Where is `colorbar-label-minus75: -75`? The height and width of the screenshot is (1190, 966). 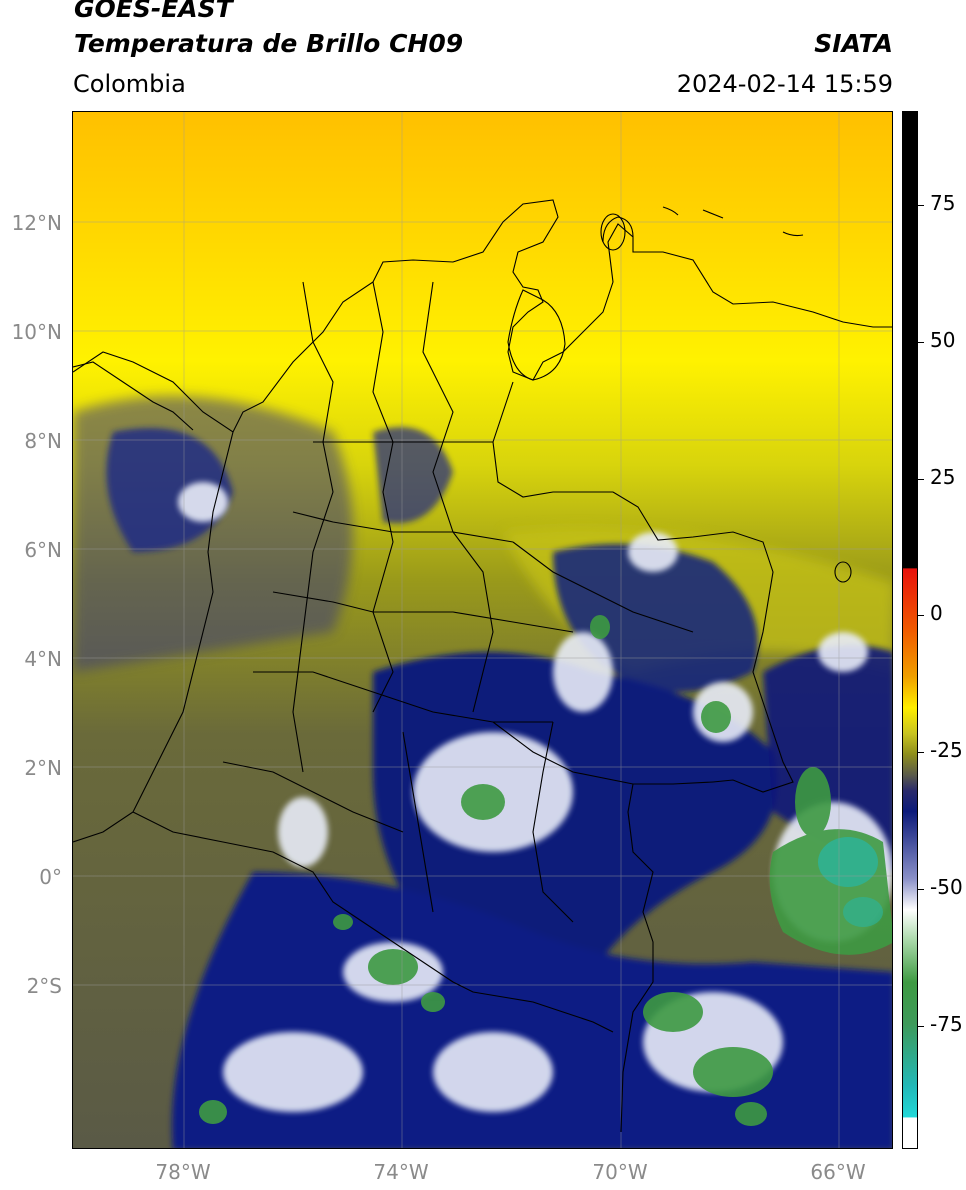
colorbar-label-minus75: -75 is located at coordinates (946, 1024).